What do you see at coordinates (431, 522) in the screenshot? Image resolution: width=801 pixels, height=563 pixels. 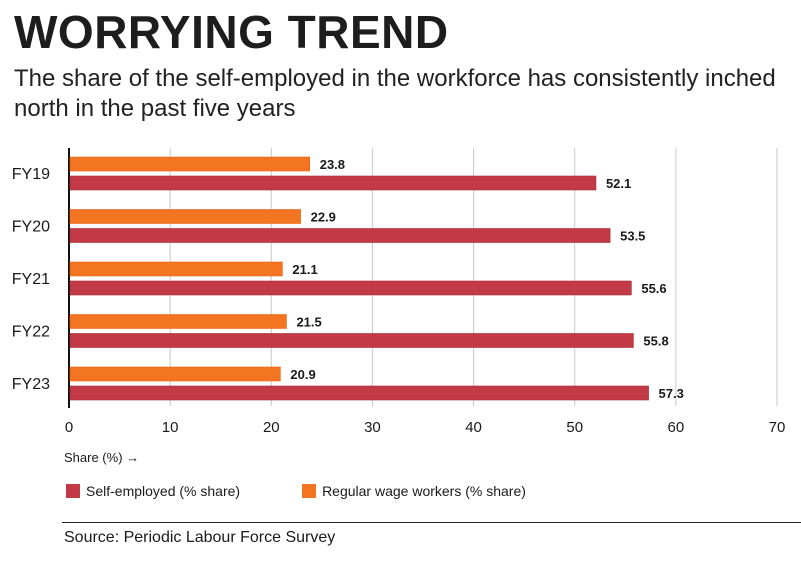 I see `source-divider` at bounding box center [431, 522].